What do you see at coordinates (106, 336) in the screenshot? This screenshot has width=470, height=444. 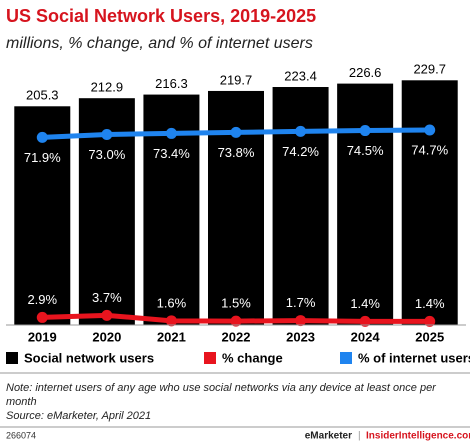 I see `x-tick-label: 2020` at bounding box center [106, 336].